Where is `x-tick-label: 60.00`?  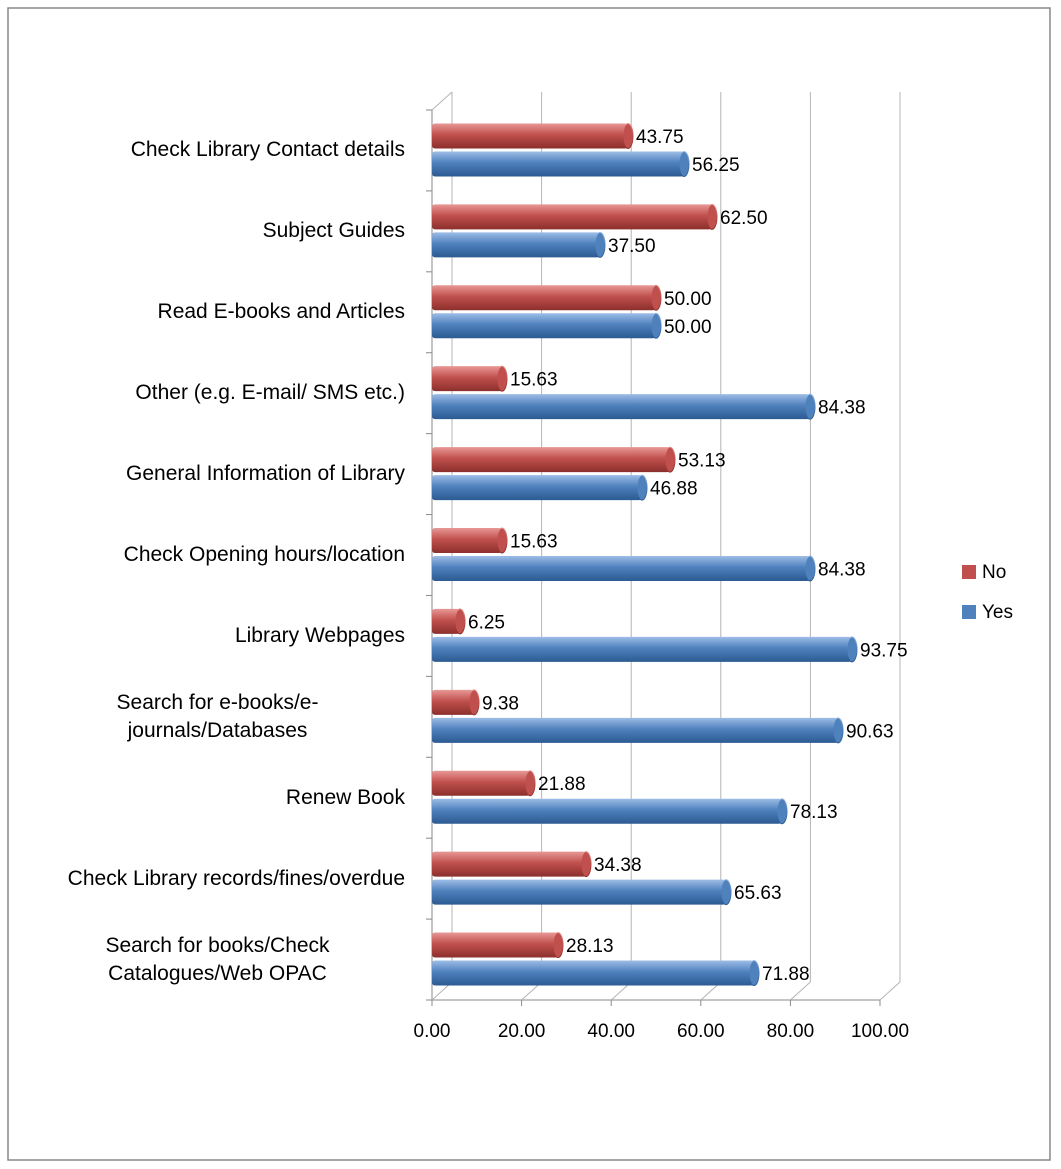 x-tick-label: 60.00 is located at coordinates (701, 1031).